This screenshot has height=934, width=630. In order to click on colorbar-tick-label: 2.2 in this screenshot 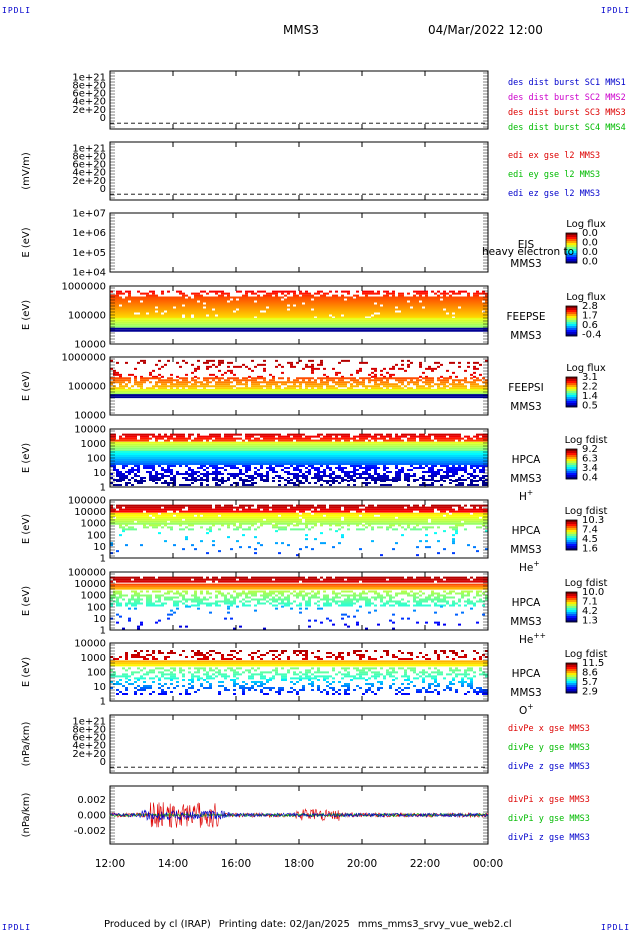, I will do `click(590, 387)`.